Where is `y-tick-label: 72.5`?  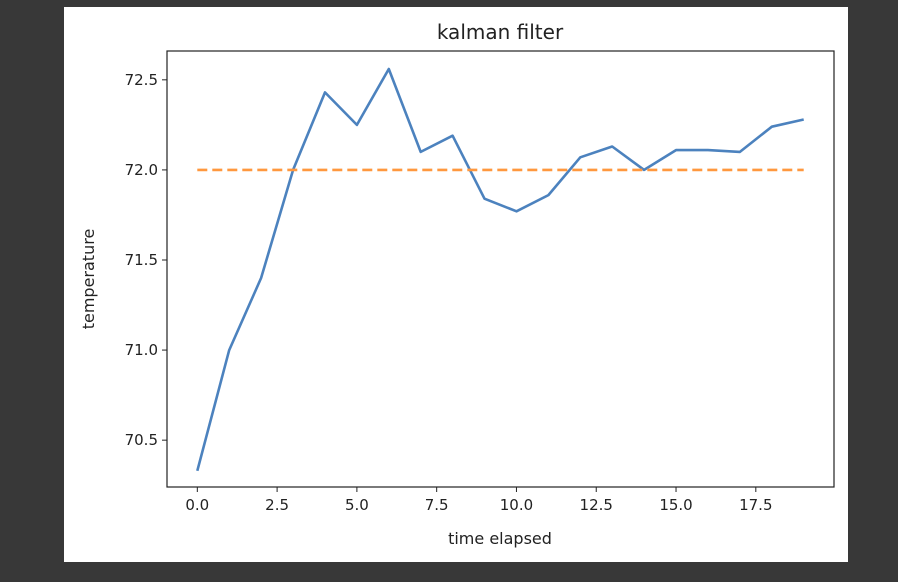
y-tick-label: 72.5 is located at coordinates (141, 80).